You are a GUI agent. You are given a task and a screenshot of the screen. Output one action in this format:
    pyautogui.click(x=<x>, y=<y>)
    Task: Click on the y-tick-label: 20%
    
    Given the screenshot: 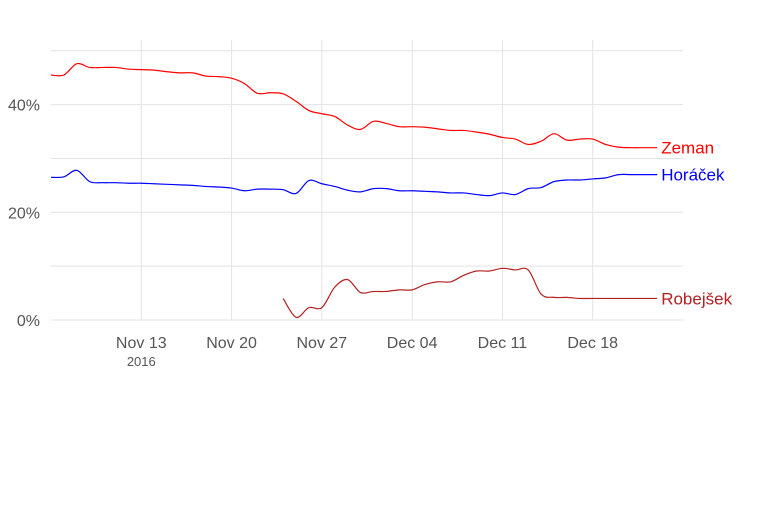 What is the action you would take?
    pyautogui.click(x=24, y=213)
    